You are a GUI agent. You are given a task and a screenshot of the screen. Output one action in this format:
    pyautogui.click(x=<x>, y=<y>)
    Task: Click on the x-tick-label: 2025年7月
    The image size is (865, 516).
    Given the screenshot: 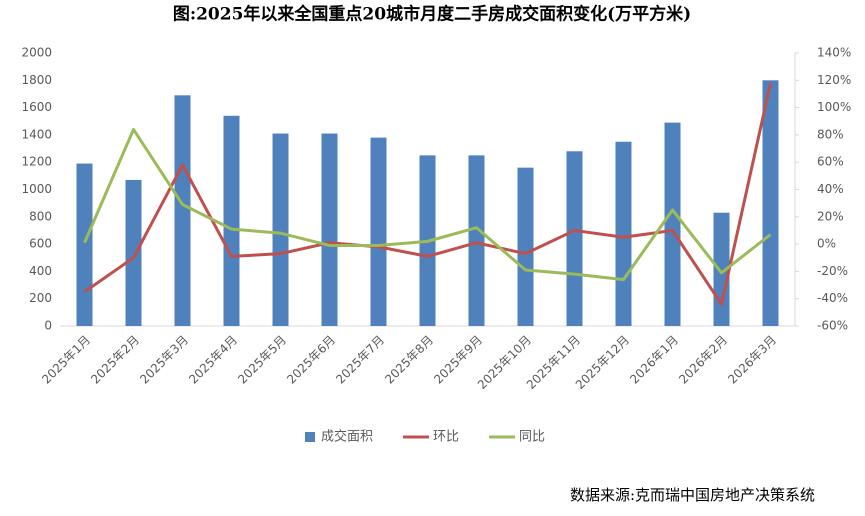 What is the action you would take?
    pyautogui.click(x=360, y=360)
    